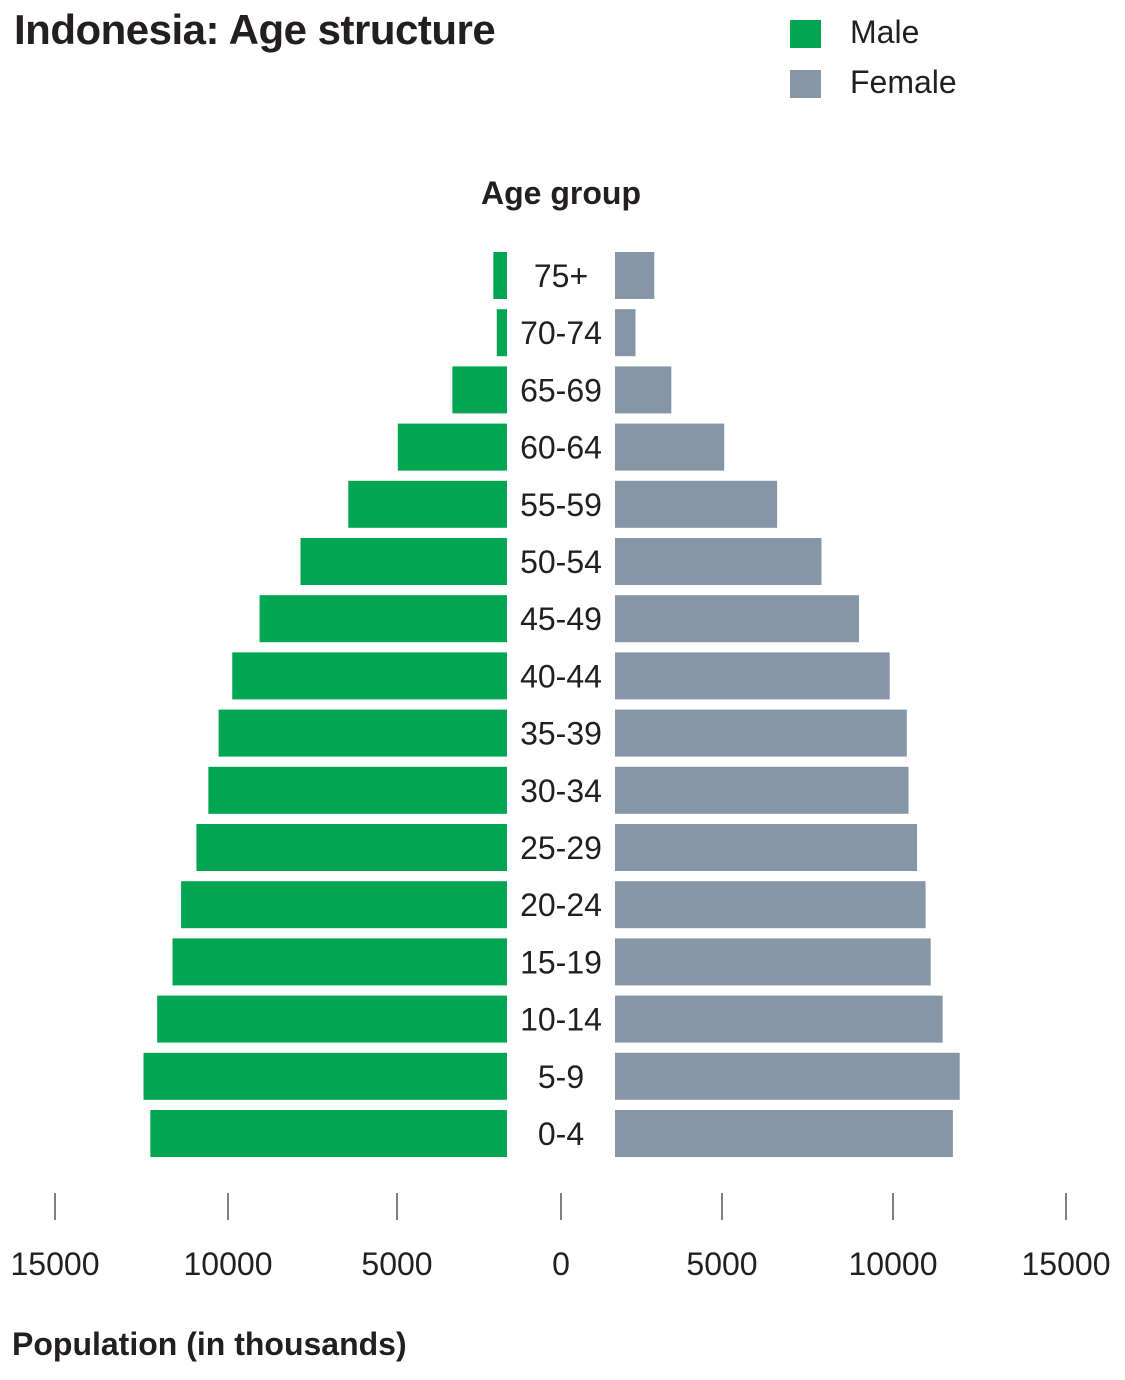 This screenshot has width=1125, height=1380. Describe the element at coordinates (561, 962) in the screenshot. I see `age-label-15-19: 15-19` at that location.